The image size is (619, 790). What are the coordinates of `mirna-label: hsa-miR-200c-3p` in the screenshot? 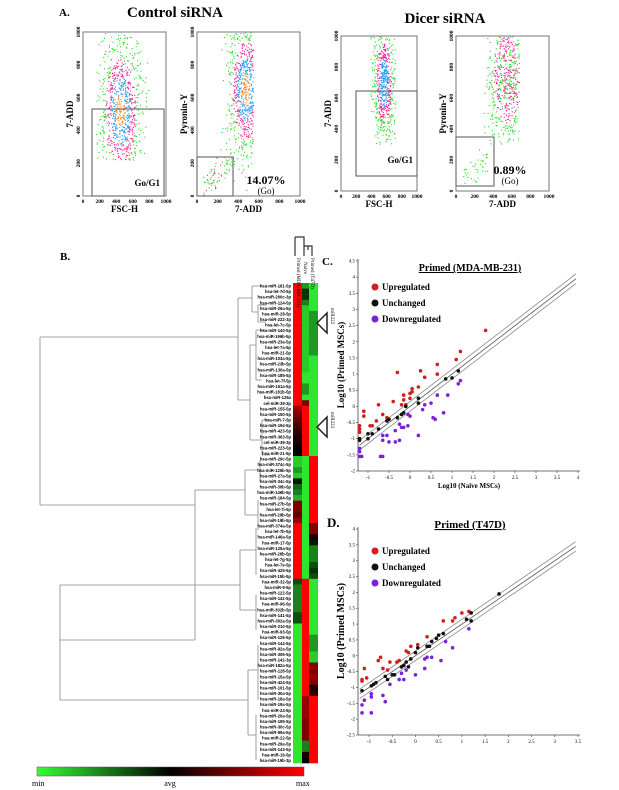 It's located at (274, 297).